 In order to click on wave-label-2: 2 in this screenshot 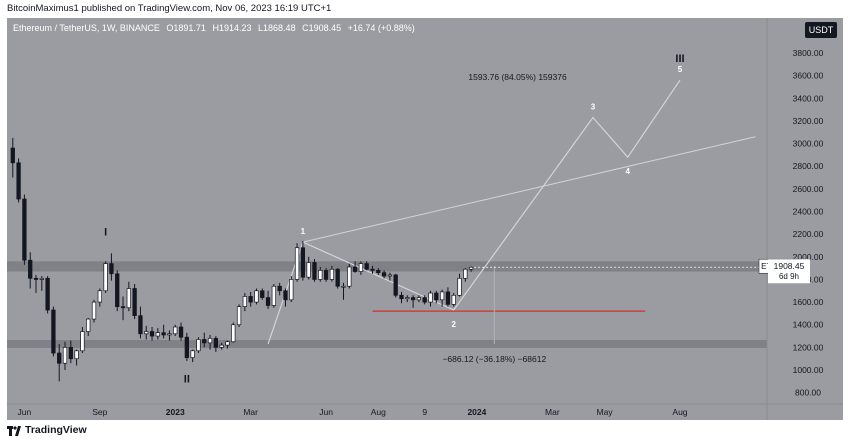, I will do `click(453, 324)`.